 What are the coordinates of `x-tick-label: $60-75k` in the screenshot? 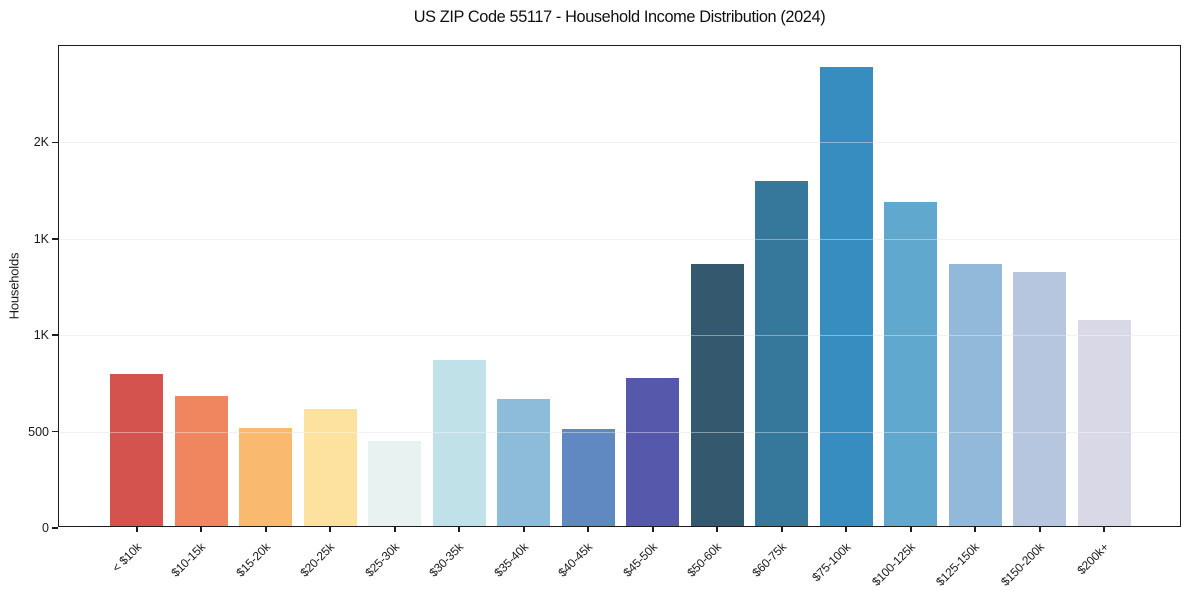 It's located at (769, 560).